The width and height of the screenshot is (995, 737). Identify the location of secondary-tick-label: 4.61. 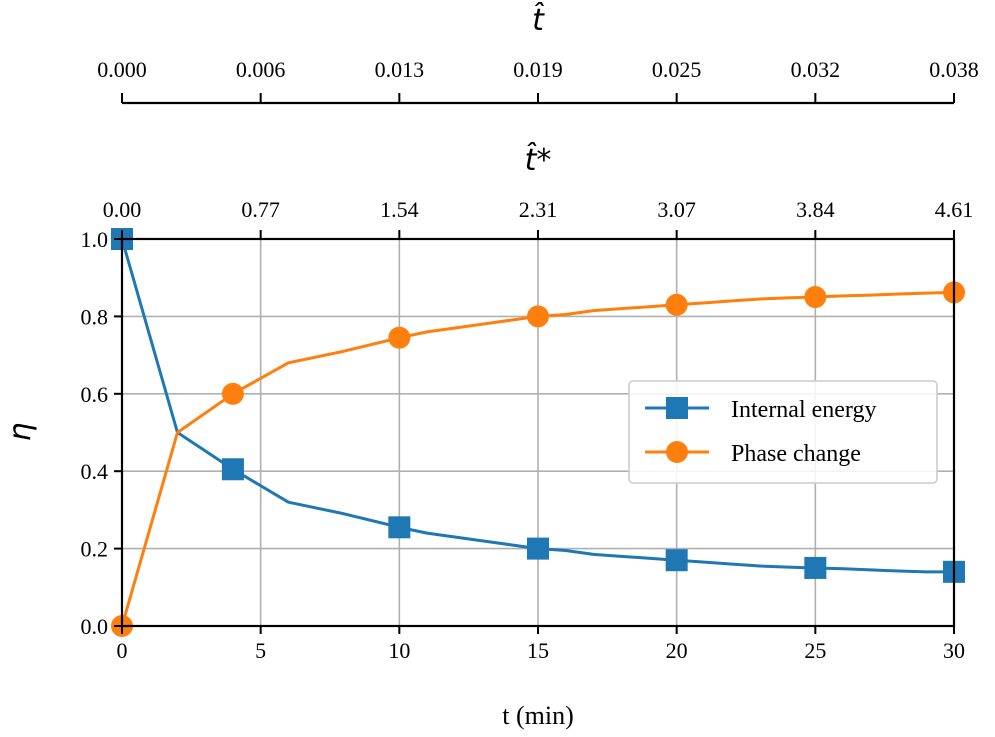
(954, 209).